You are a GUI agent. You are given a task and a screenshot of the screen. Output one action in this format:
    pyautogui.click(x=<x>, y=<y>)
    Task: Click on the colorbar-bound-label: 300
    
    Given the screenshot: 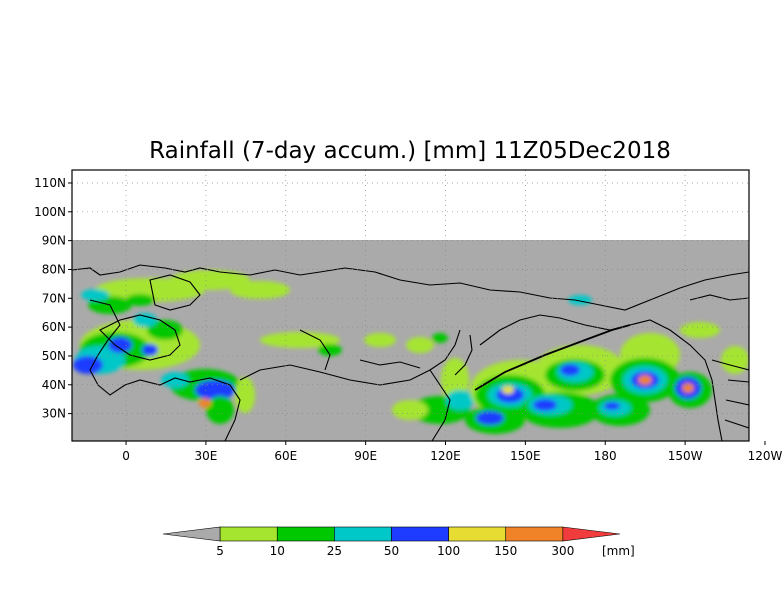 What is the action you would take?
    pyautogui.click(x=562, y=551)
    